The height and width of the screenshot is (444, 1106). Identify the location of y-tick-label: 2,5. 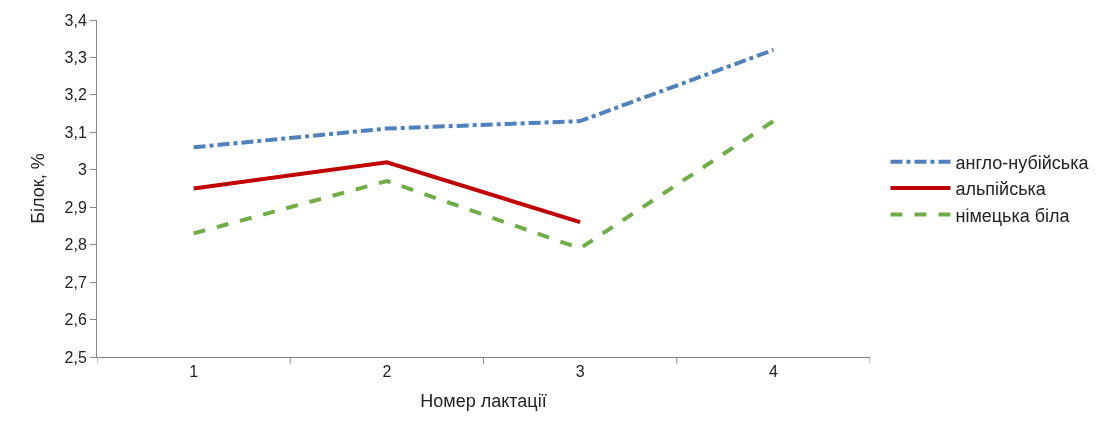
(75, 357).